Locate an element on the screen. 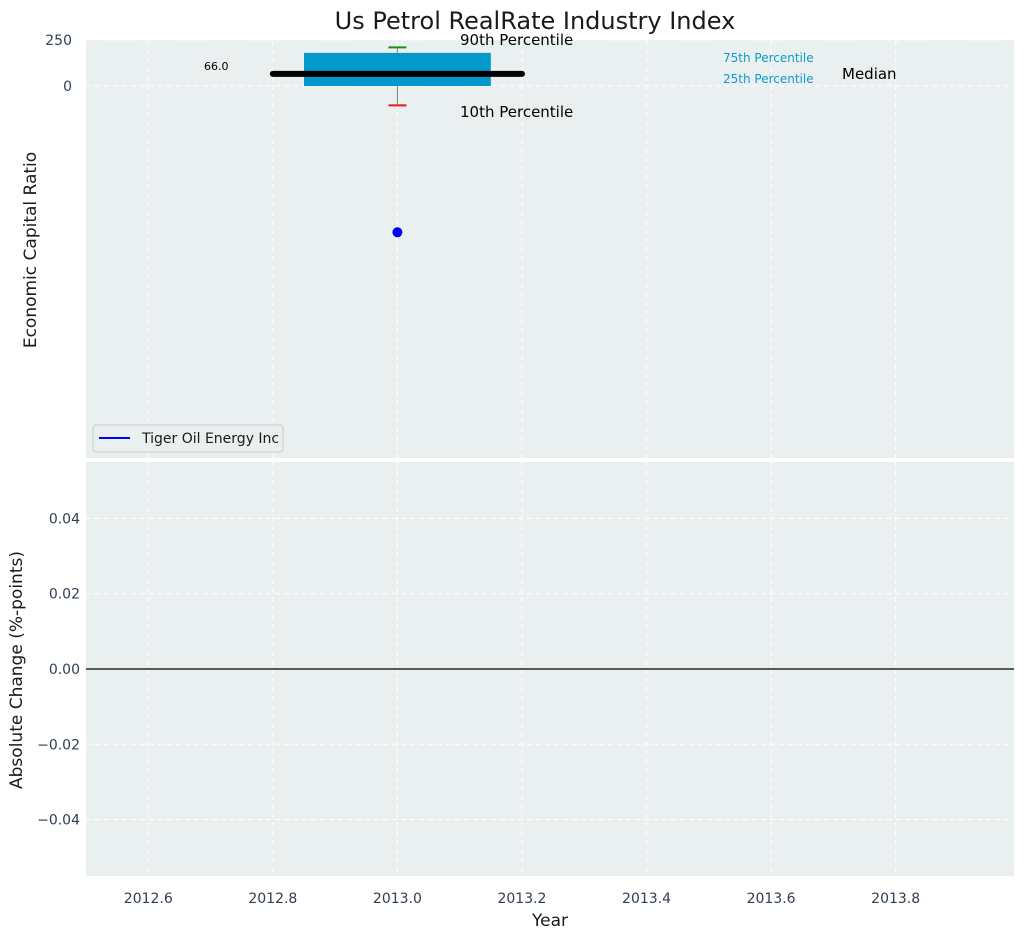 Image resolution: width=1025 pixels, height=940 pixels. median-value-label: 66.0 is located at coordinates (216, 66).